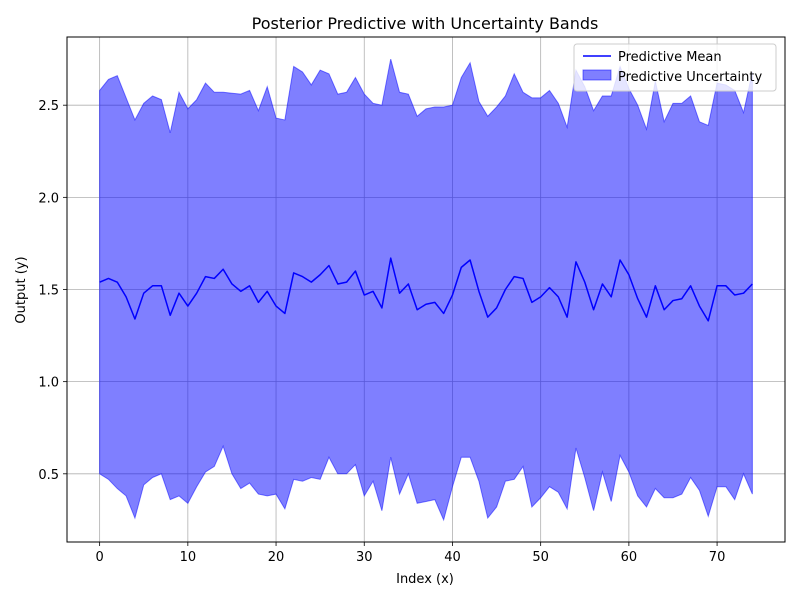  I want to click on x-tick-label: 0, so click(99, 557).